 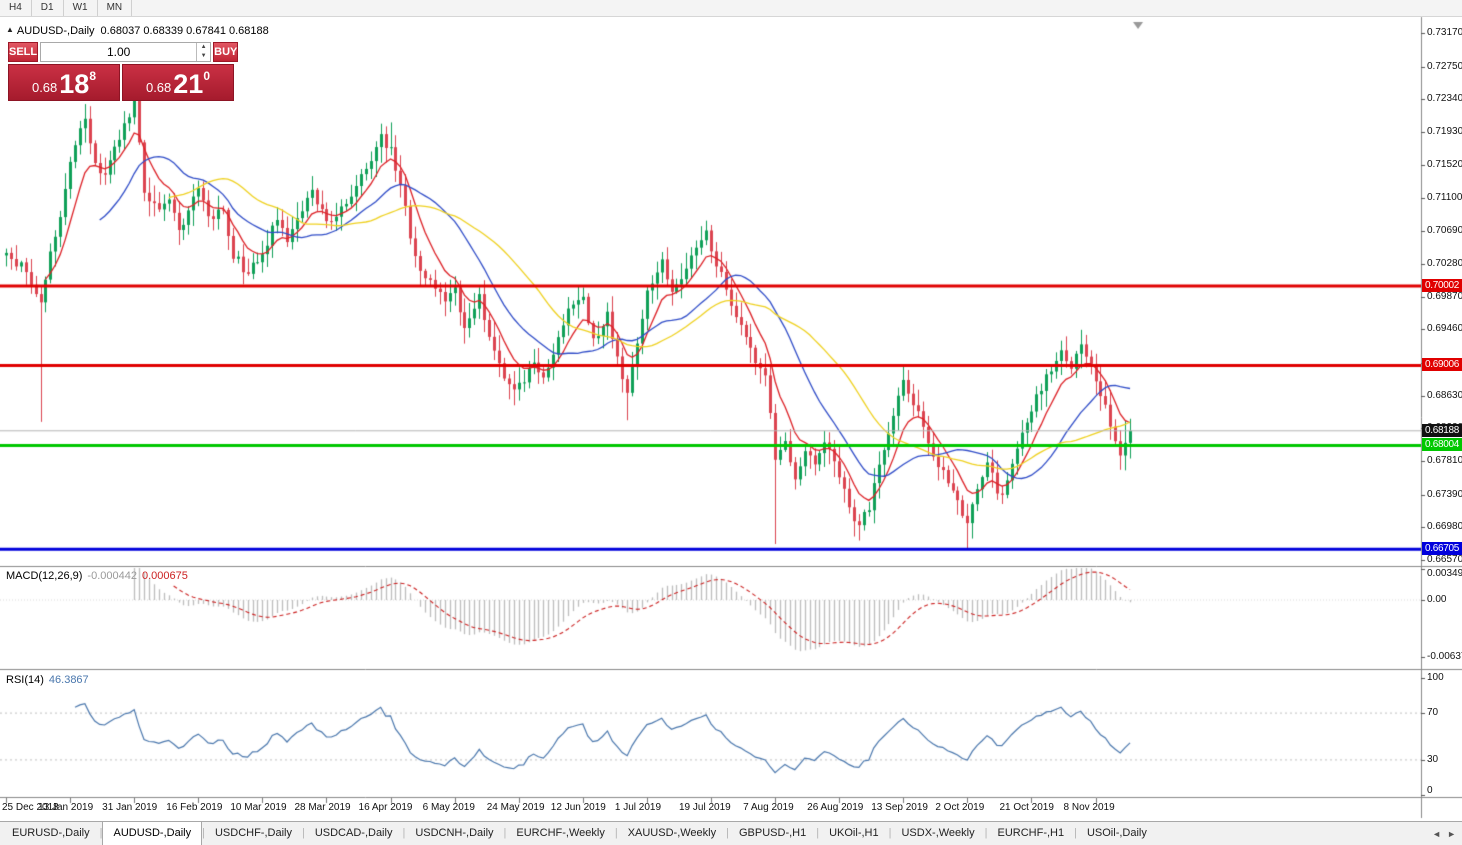 What do you see at coordinates (152, 833) in the screenshot?
I see `symbol-tab-audusd-daily: AUDUSD-,Daily` at bounding box center [152, 833].